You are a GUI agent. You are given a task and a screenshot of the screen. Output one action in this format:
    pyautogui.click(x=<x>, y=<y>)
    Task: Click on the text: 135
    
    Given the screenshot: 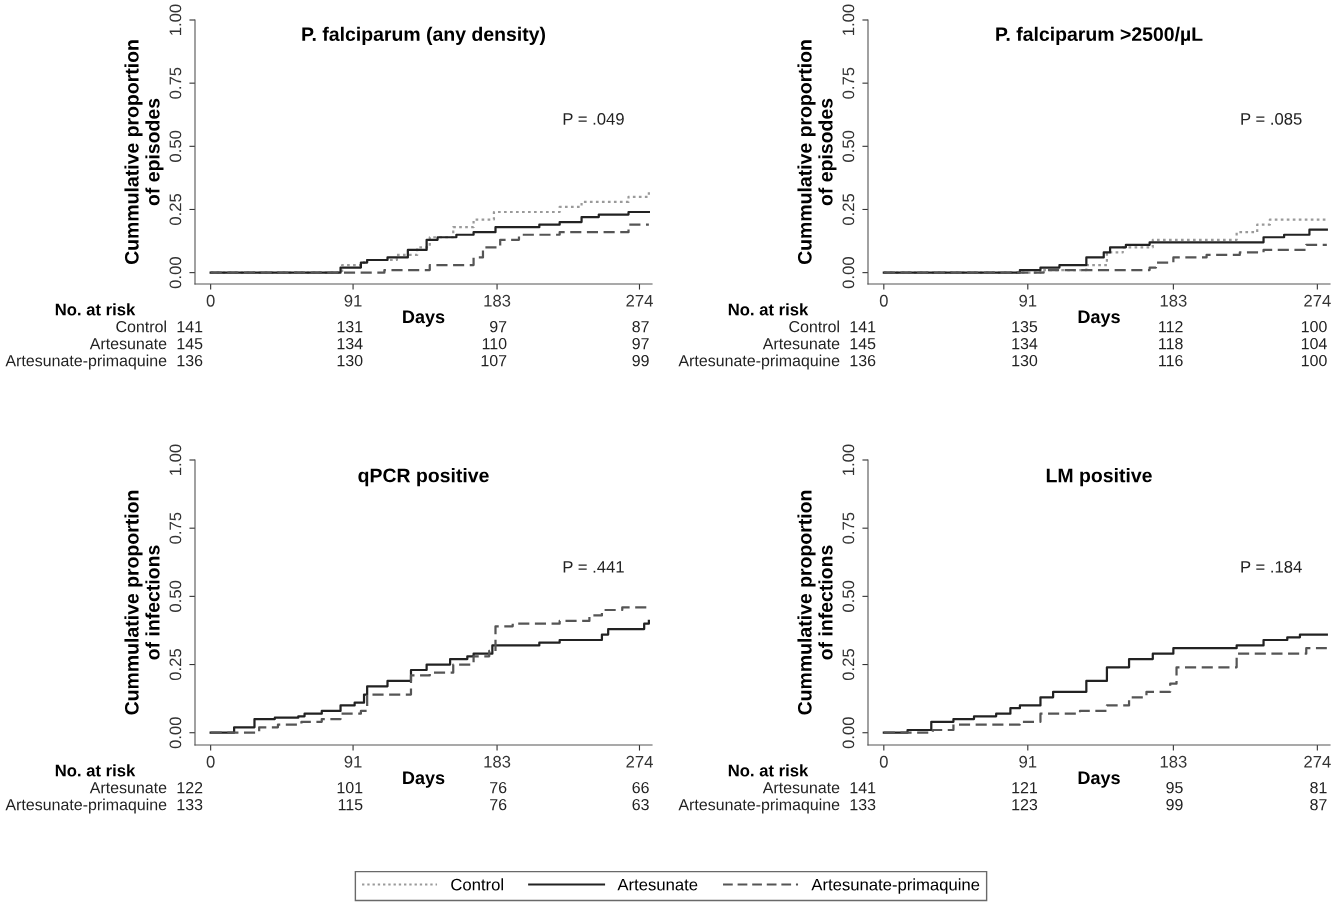 What is the action you would take?
    pyautogui.click(x=1025, y=326)
    